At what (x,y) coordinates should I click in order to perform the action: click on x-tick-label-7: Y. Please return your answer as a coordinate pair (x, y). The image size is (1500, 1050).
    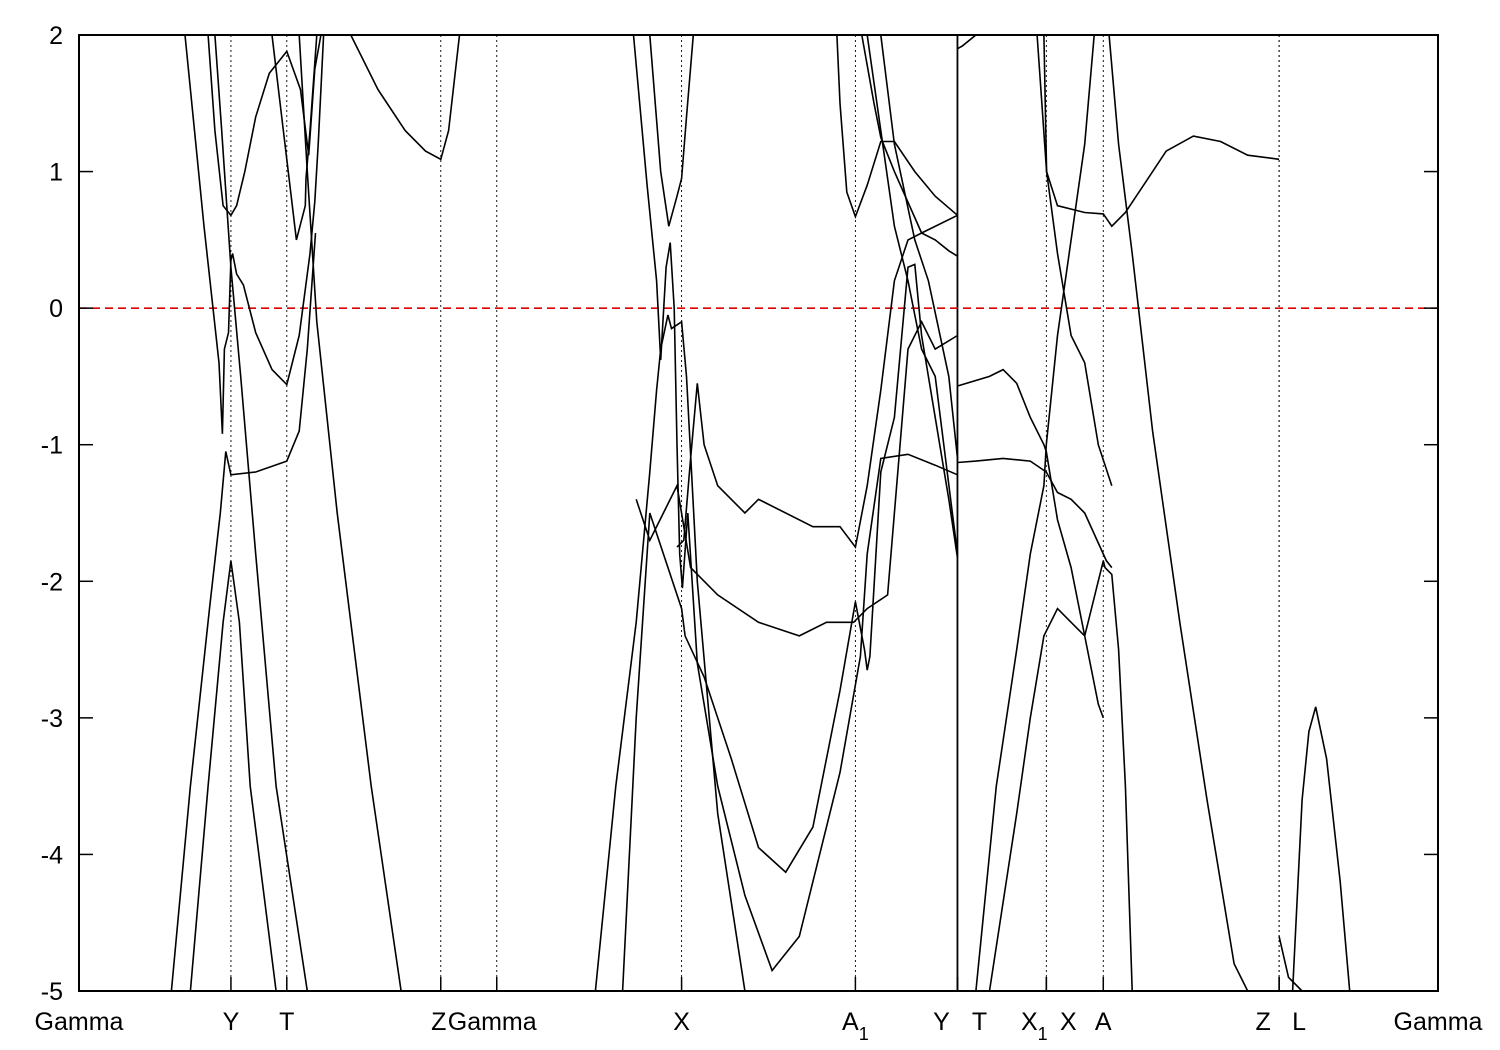
    Looking at the image, I should click on (941, 1022).